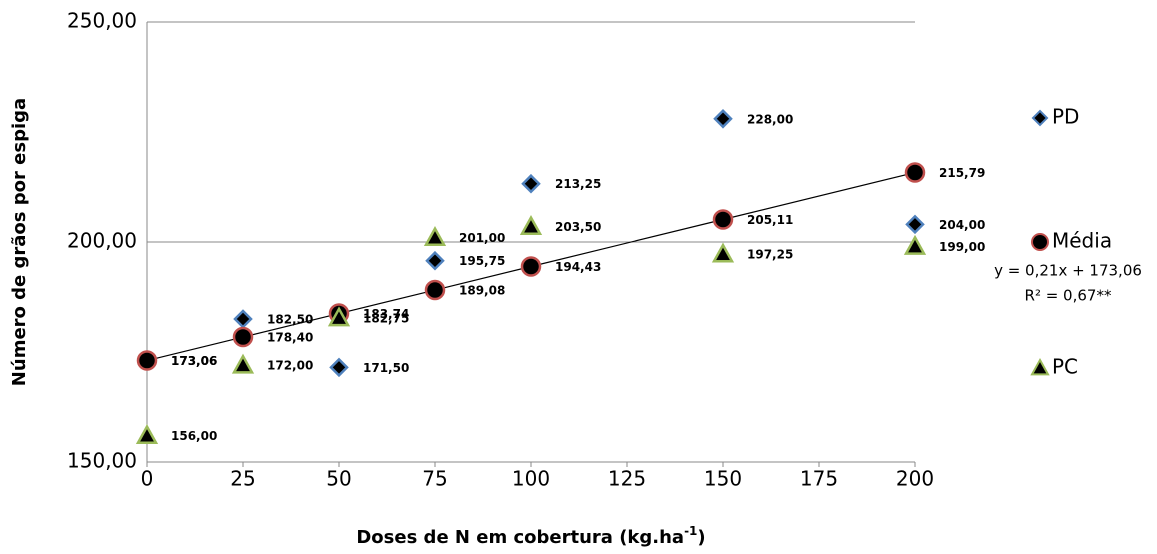 The image size is (1157, 554). Describe the element at coordinates (962, 225) in the screenshot. I see `data-label: 204,00` at that location.